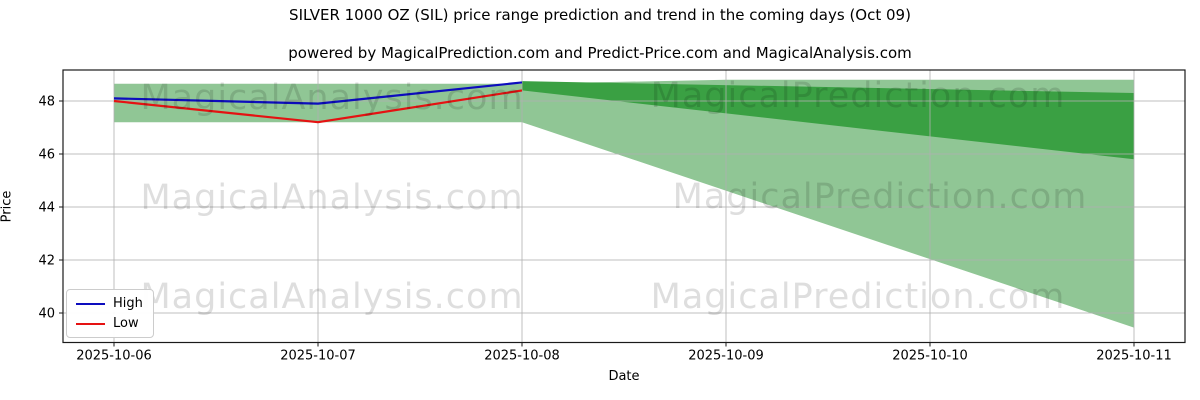 Image resolution: width=1200 pixels, height=400 pixels. What do you see at coordinates (114, 356) in the screenshot?
I see `tick-label-x-2025-10-06: 2025-10-06` at bounding box center [114, 356].